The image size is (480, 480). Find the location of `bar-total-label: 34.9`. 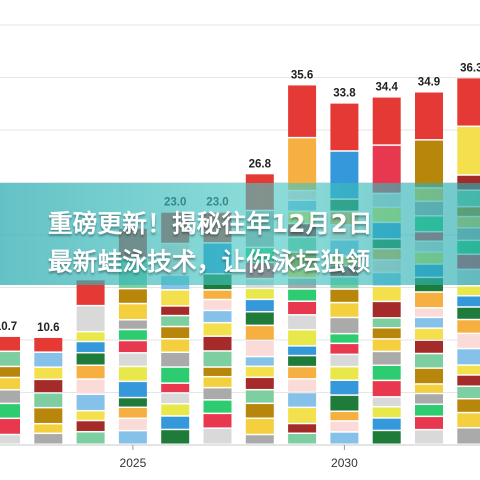

bar-total-label: 34.9 is located at coordinates (429, 83).